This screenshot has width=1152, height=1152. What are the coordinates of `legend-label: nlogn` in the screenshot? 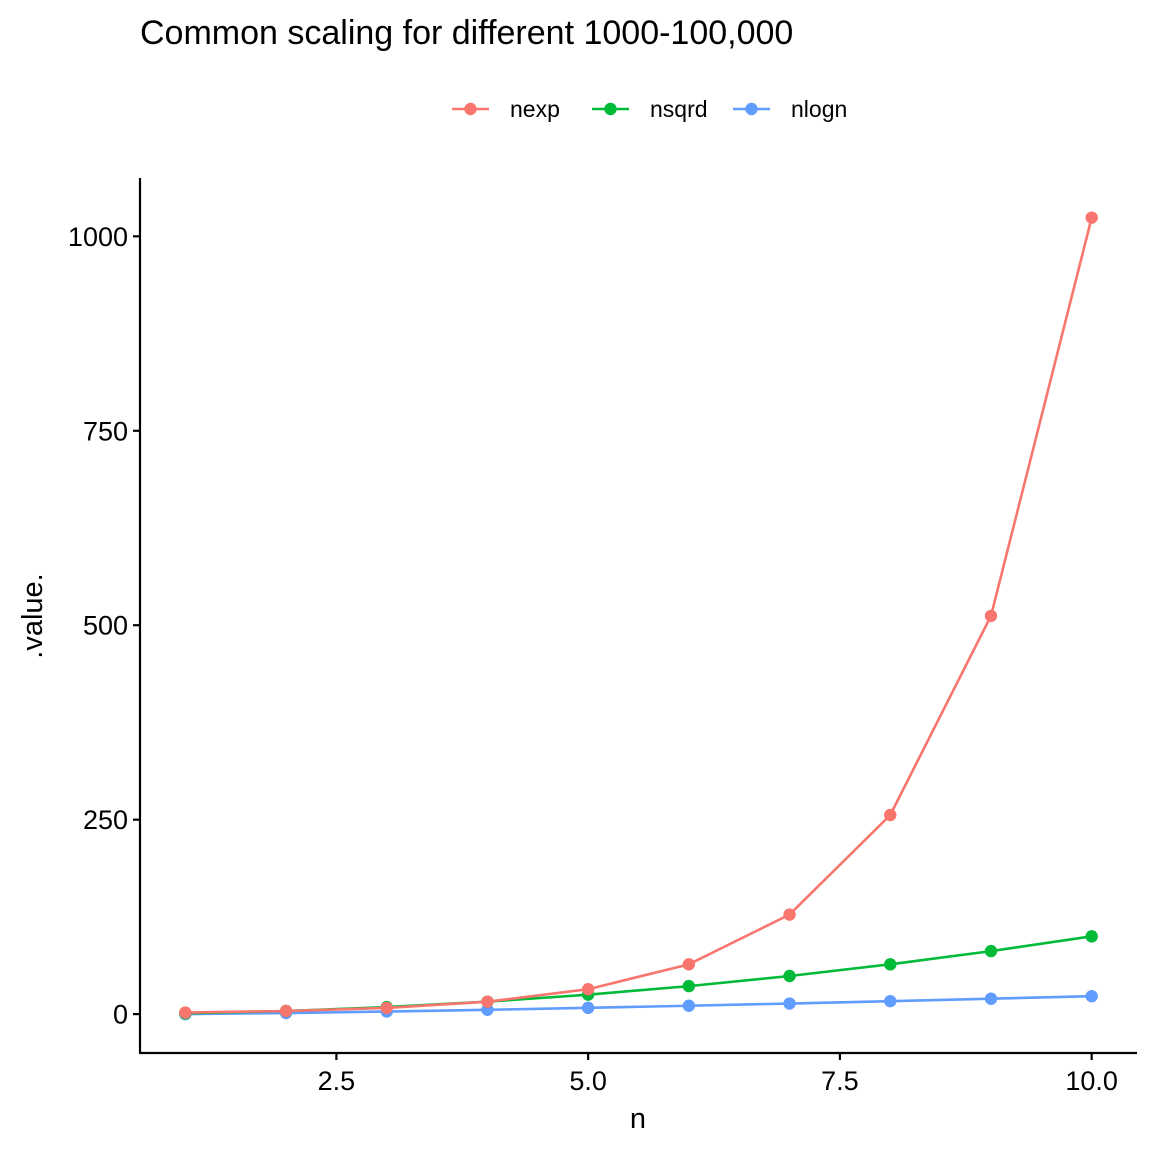 It's located at (819, 109).